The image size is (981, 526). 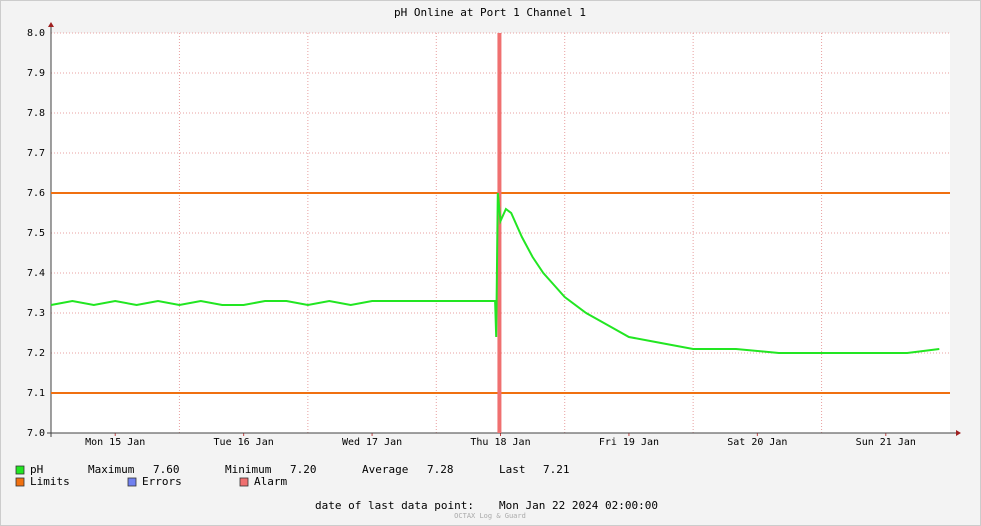 I want to click on y-tick-label: 7.9, so click(x=36, y=73).